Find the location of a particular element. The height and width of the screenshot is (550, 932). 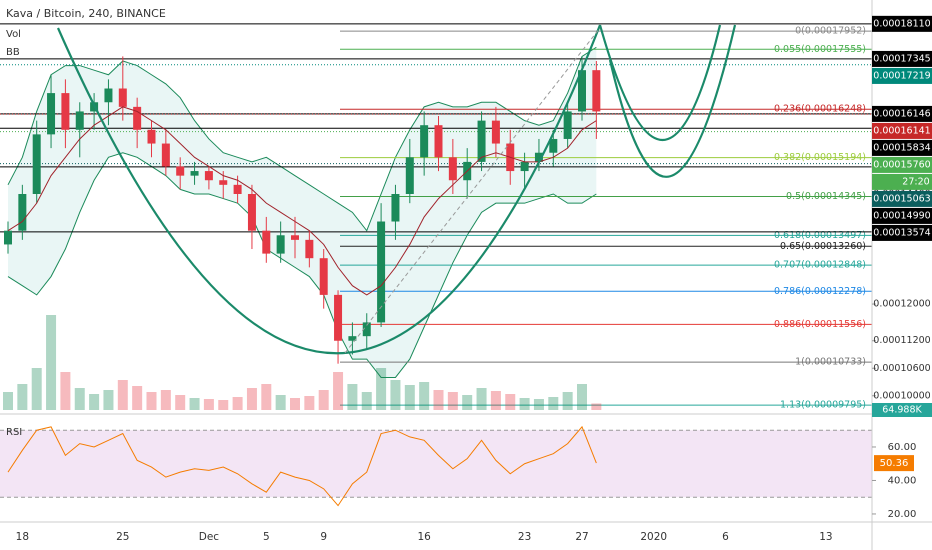

volume-last-label: 64.988K is located at coordinates (902, 410).